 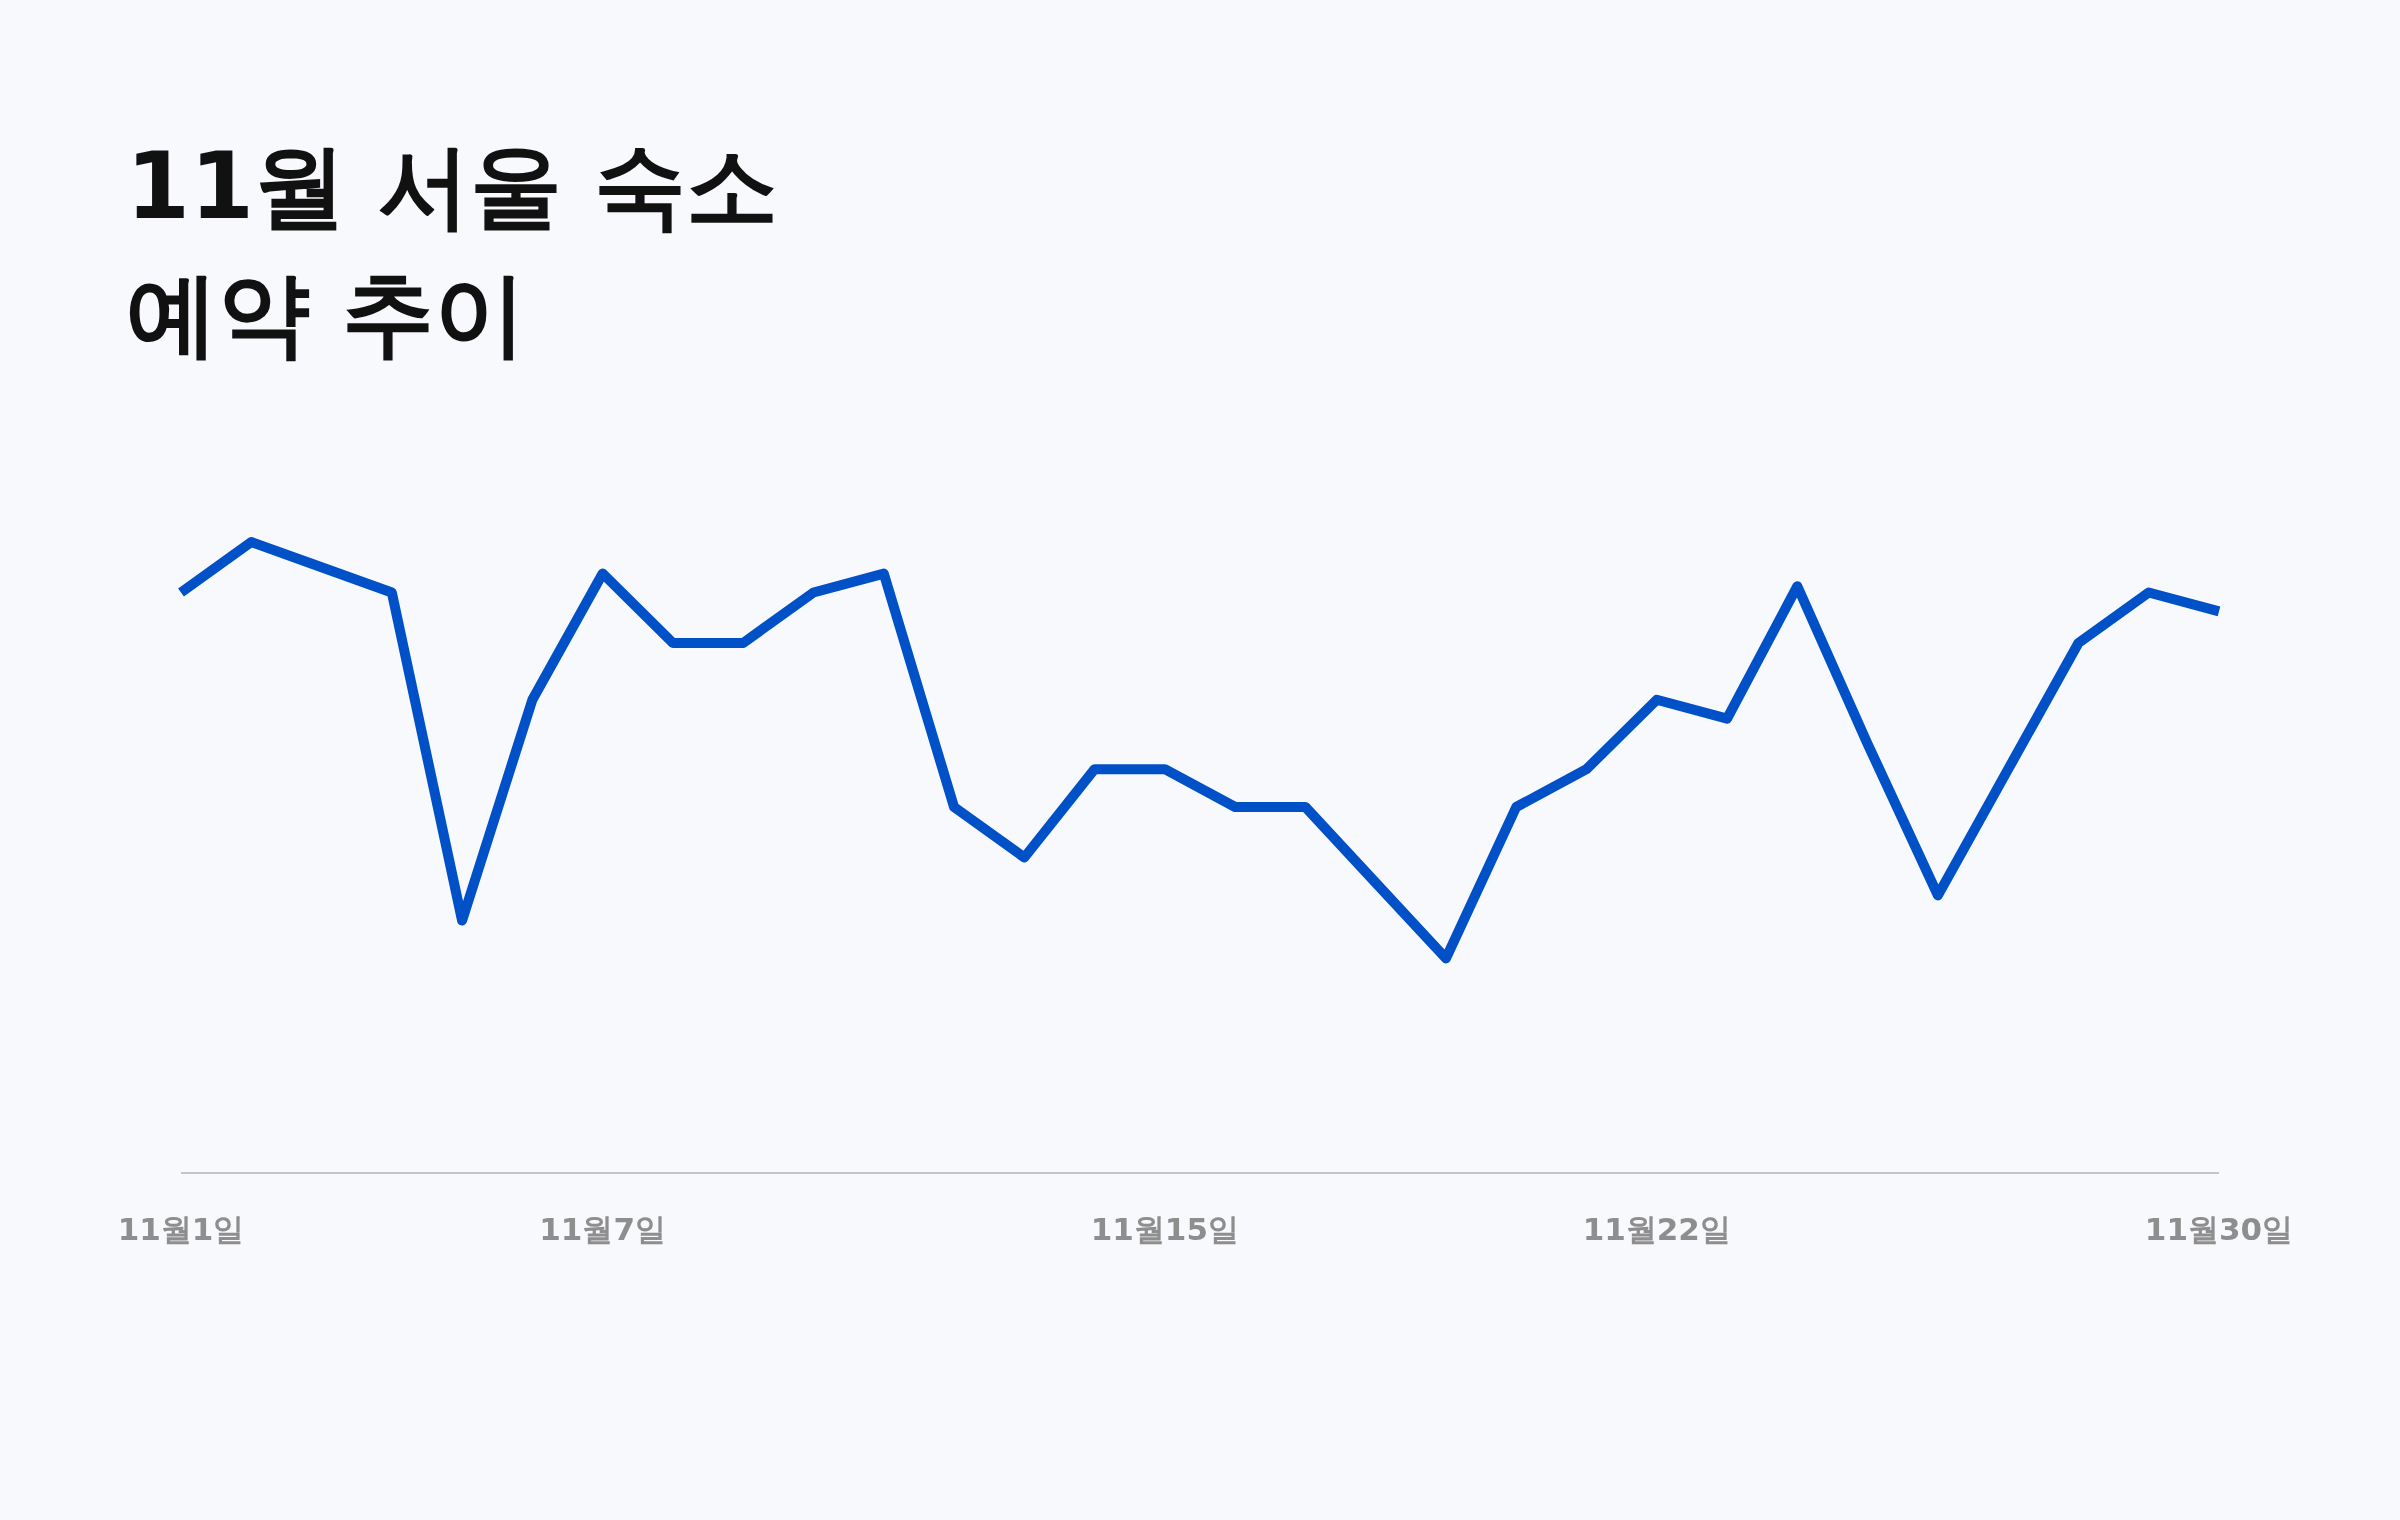 I want to click on x-tick-label: 11월22일, so click(x=1656, y=1229).